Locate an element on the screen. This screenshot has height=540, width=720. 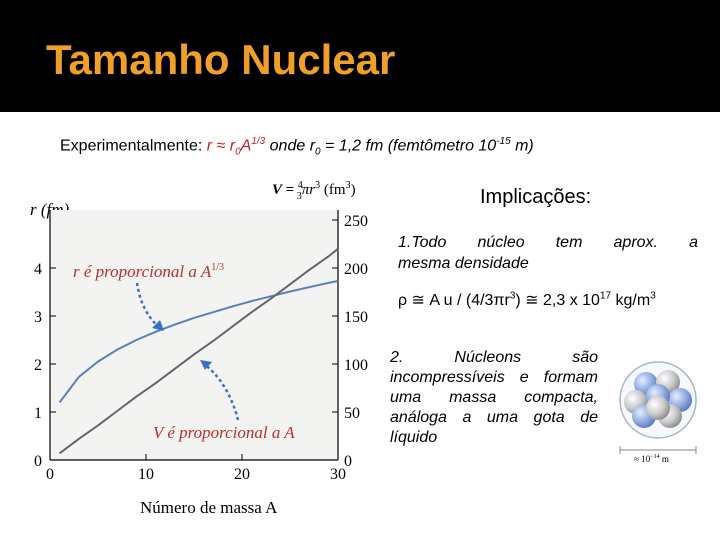
implications-title: Implicações: is located at coordinates (536, 197).